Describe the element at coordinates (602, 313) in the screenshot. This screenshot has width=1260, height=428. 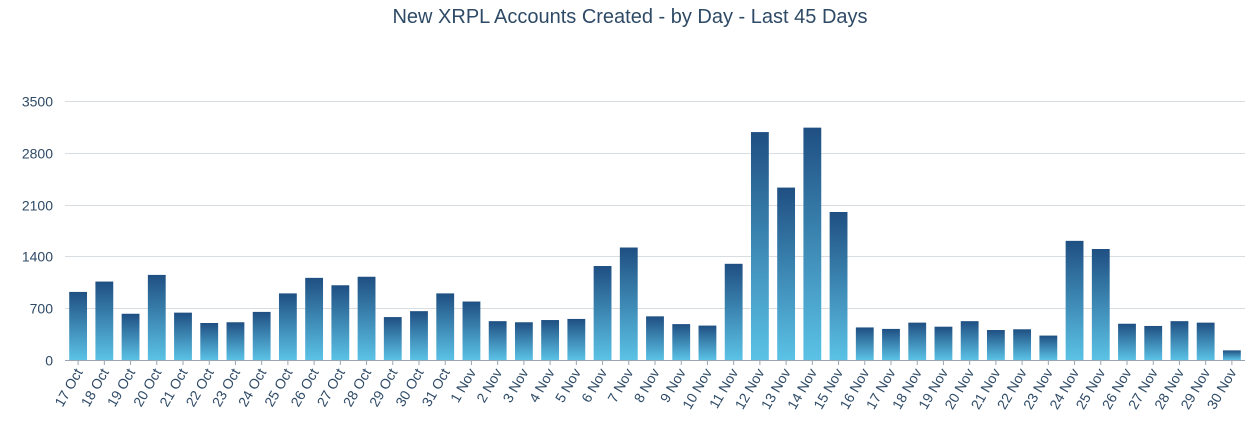
I see `bar-6-nov` at that location.